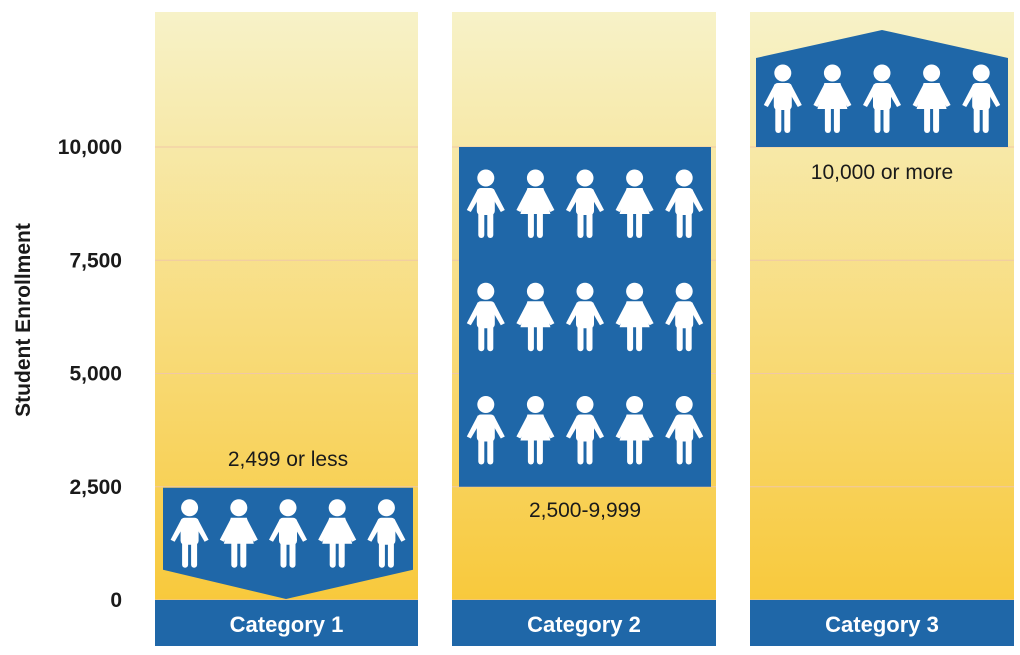 This screenshot has height=655, width=1020. I want to click on y-tick-label: 0, so click(116, 600).